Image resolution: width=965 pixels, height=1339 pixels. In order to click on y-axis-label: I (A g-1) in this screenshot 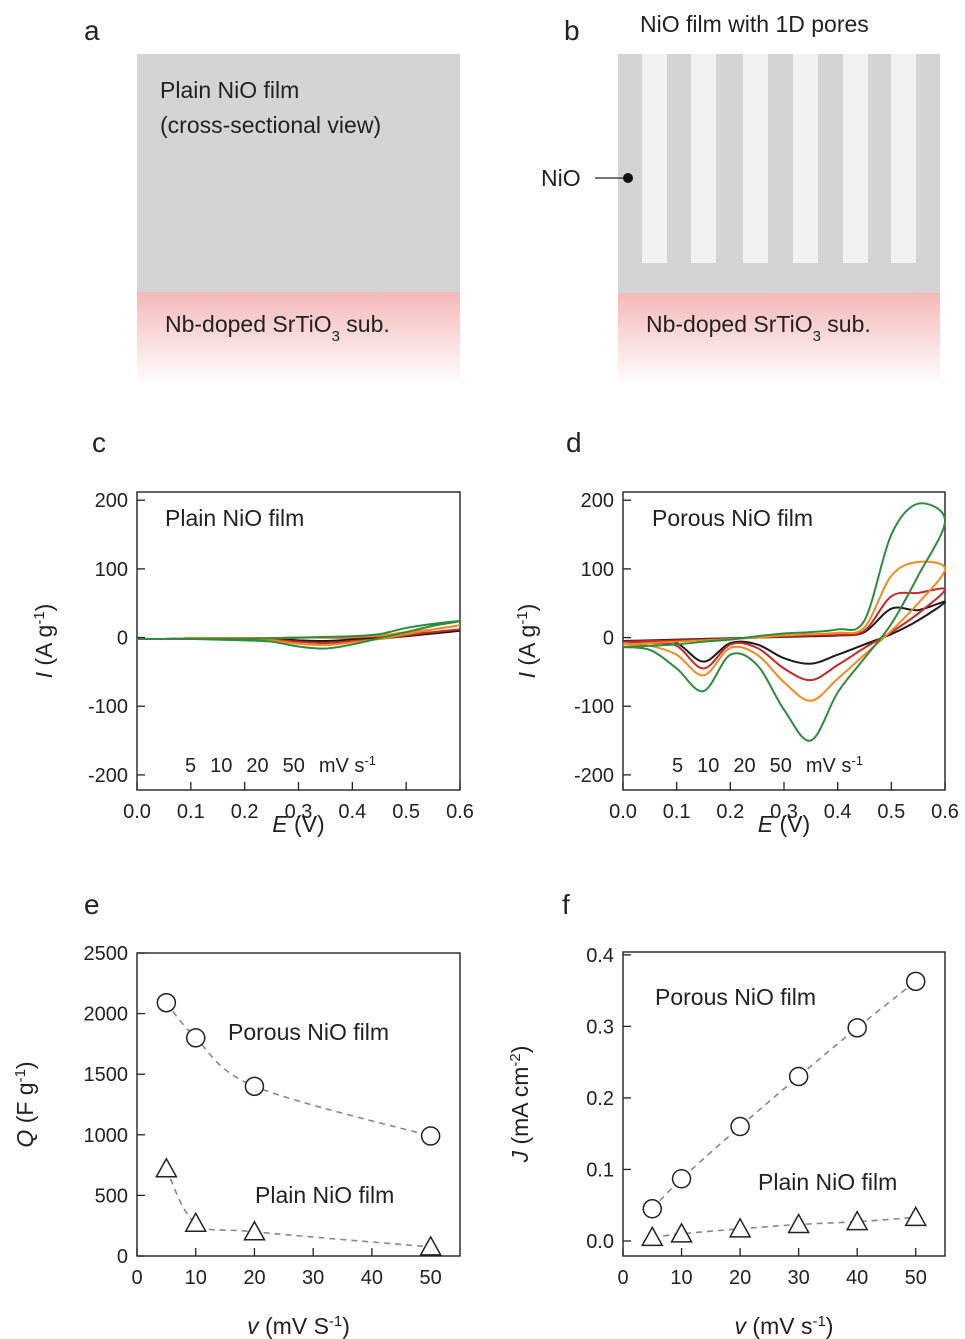, I will do `click(527, 641)`.